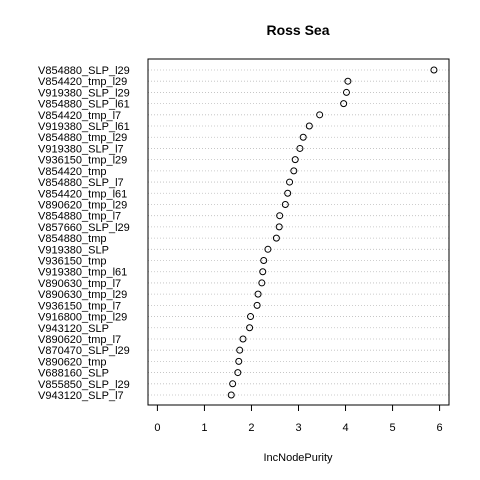 The image size is (480, 480). What do you see at coordinates (82, 194) in the screenshot?
I see `y-label: V854420_tmp_l61` at bounding box center [82, 194].